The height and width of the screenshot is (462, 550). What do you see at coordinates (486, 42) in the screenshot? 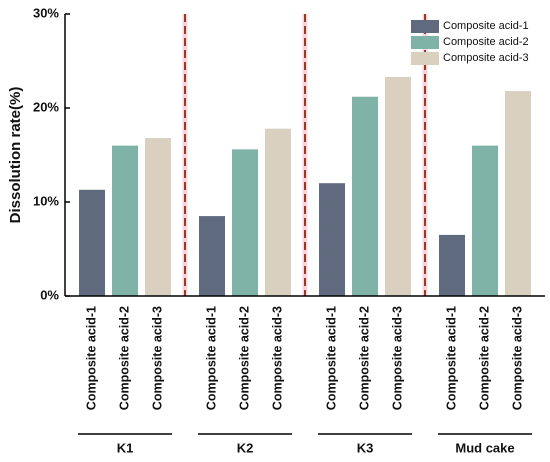
I see `legend-label: Composite acid-2` at bounding box center [486, 42].